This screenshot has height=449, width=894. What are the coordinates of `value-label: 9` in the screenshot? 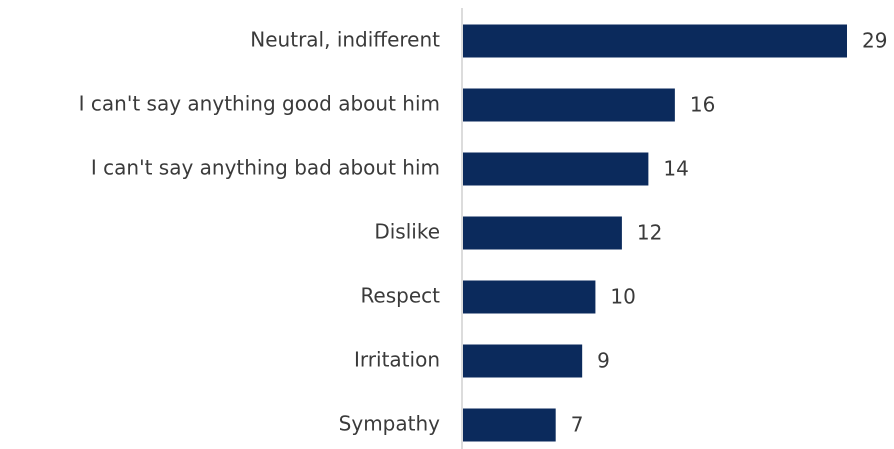 It's located at (603, 361).